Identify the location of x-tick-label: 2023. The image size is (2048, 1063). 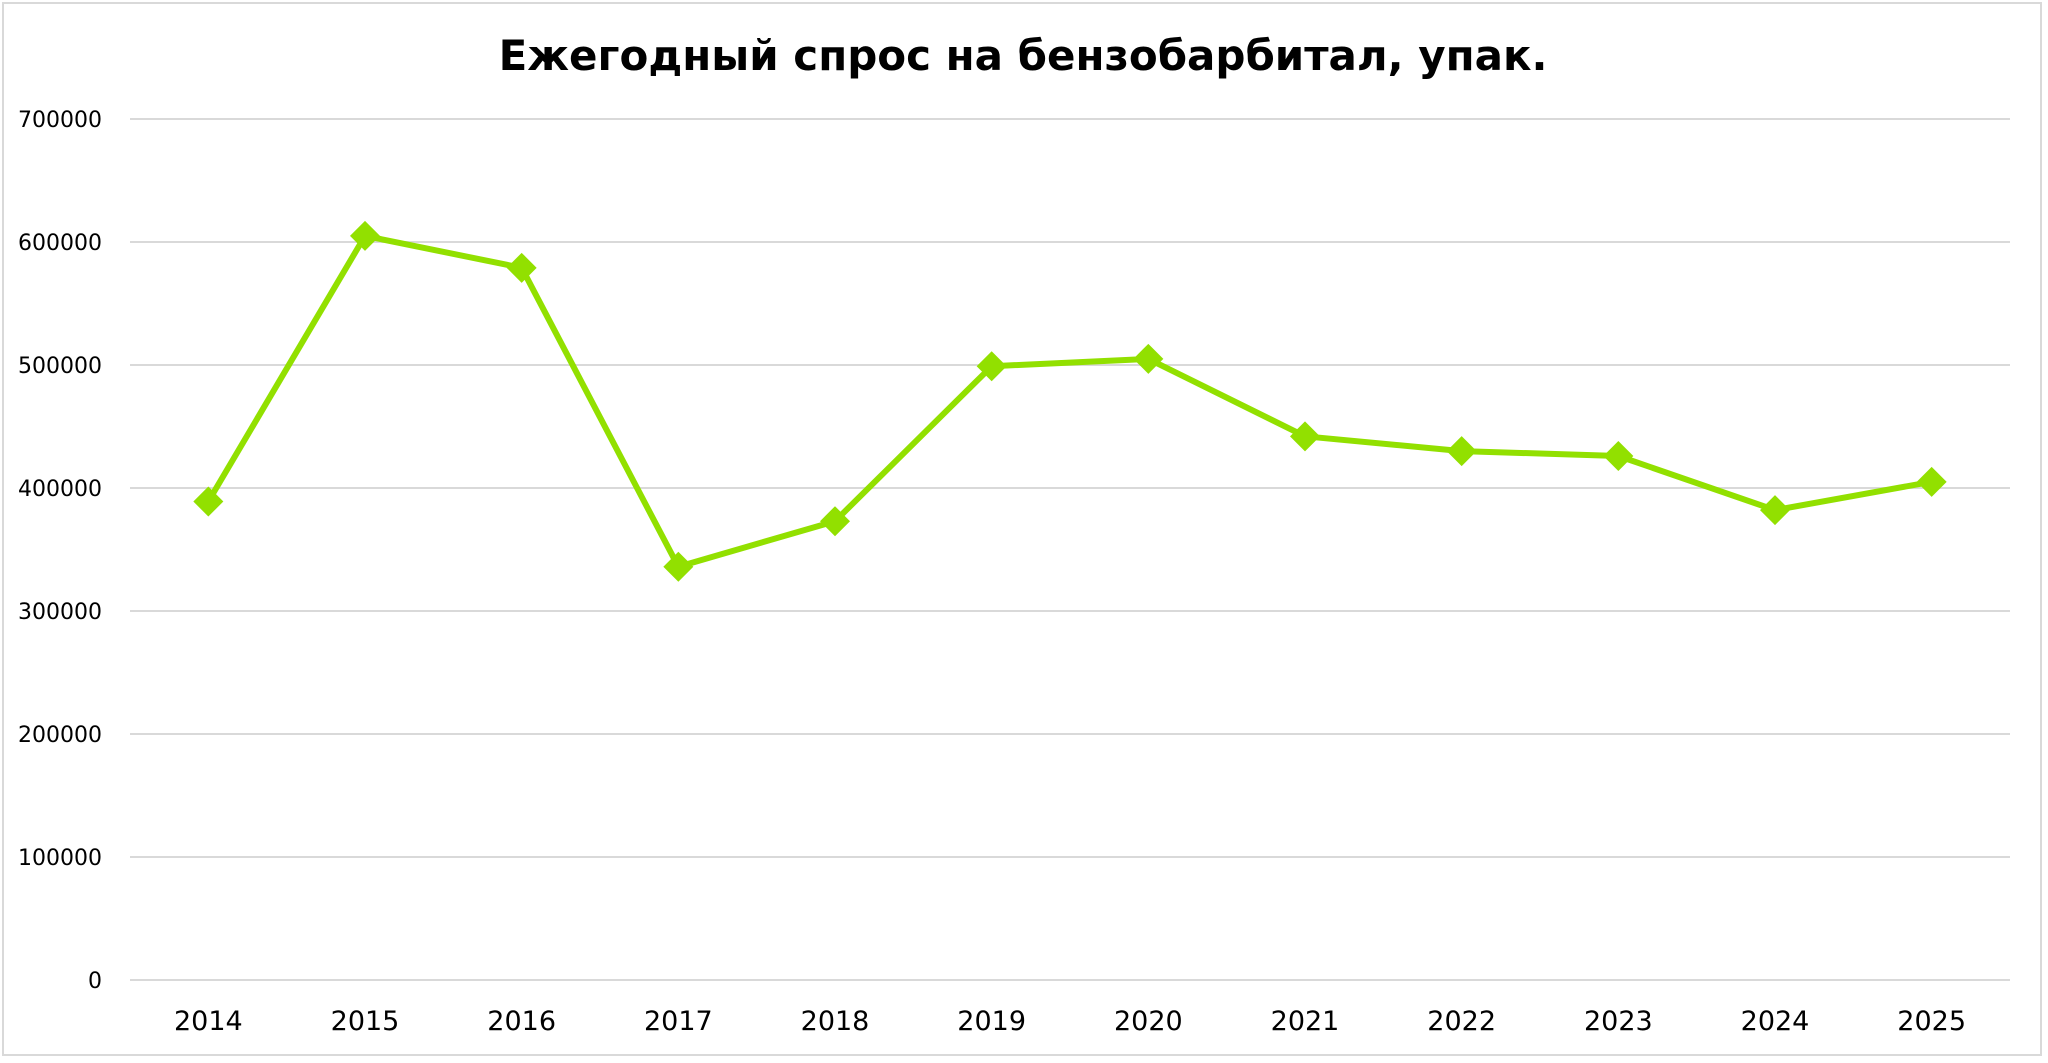
(1618, 1021).